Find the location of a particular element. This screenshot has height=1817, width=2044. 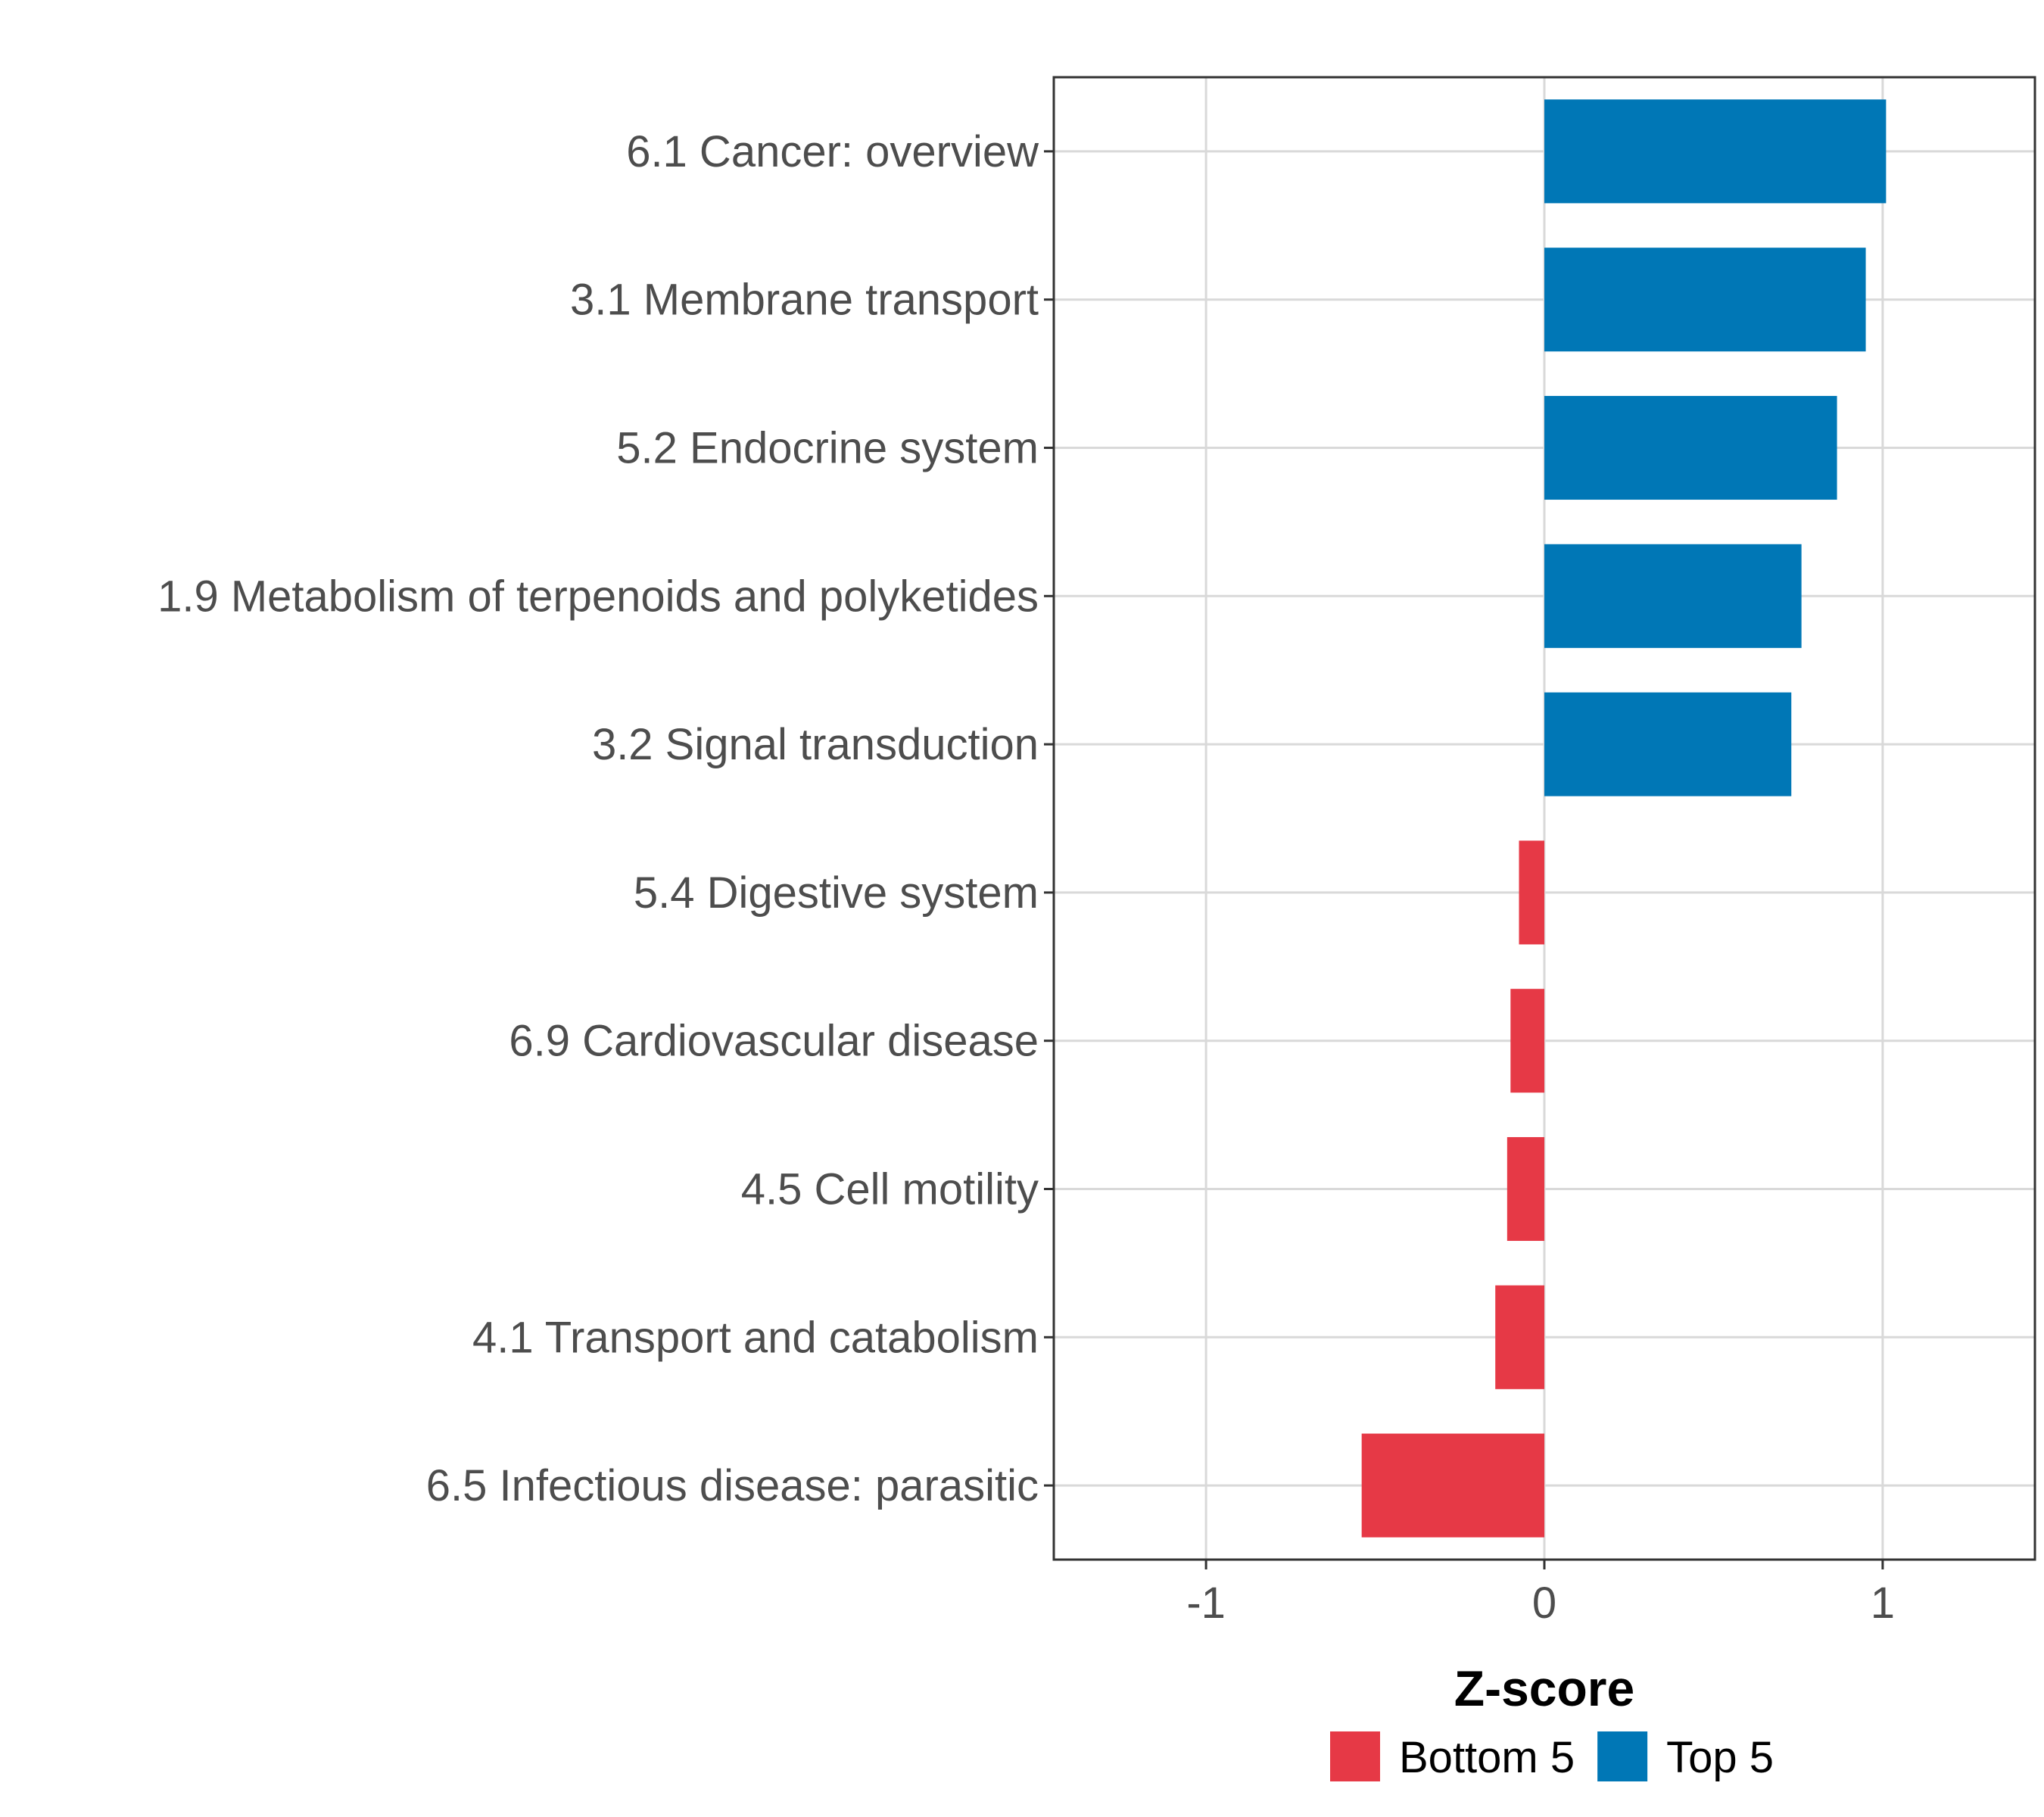

legend: Bottom 5 Top 5 is located at coordinates (1552, 1756).